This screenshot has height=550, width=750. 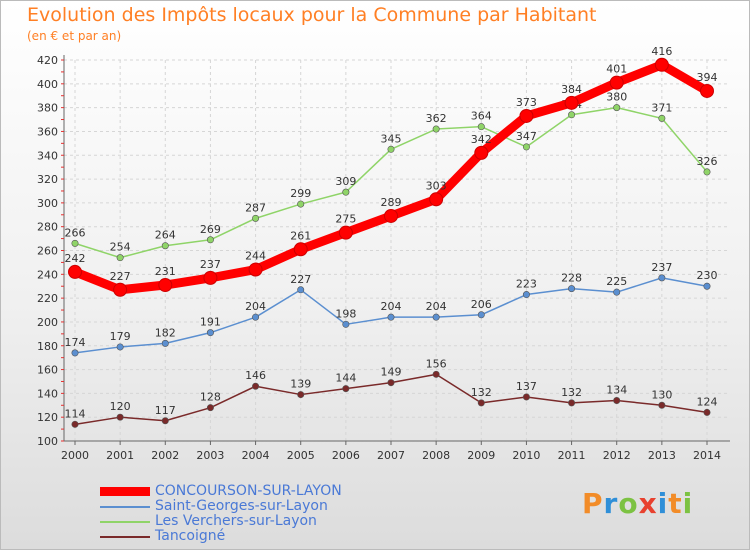 What do you see at coordinates (661, 107) in the screenshot?
I see `data-label-les-verchers-sur-layon: 371` at bounding box center [661, 107].